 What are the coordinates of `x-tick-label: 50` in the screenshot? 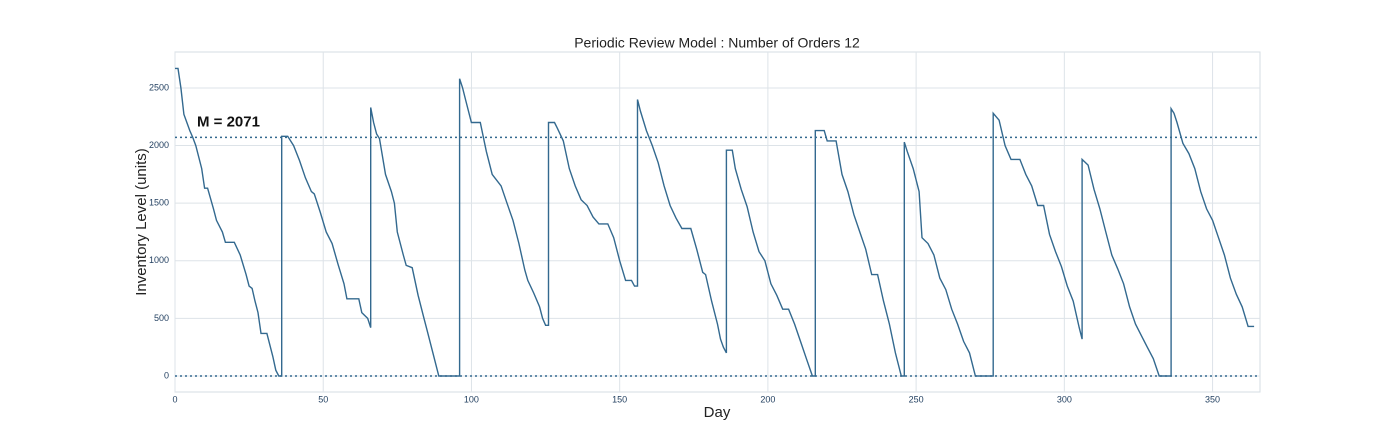 It's located at (323, 399).